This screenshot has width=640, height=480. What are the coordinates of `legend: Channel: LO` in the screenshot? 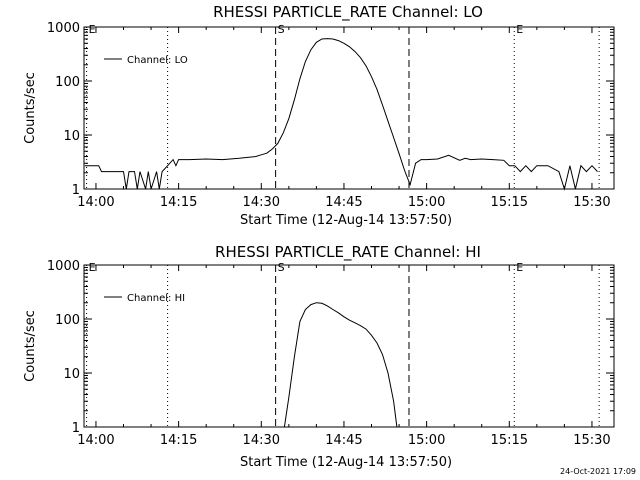 It's located at (146, 60).